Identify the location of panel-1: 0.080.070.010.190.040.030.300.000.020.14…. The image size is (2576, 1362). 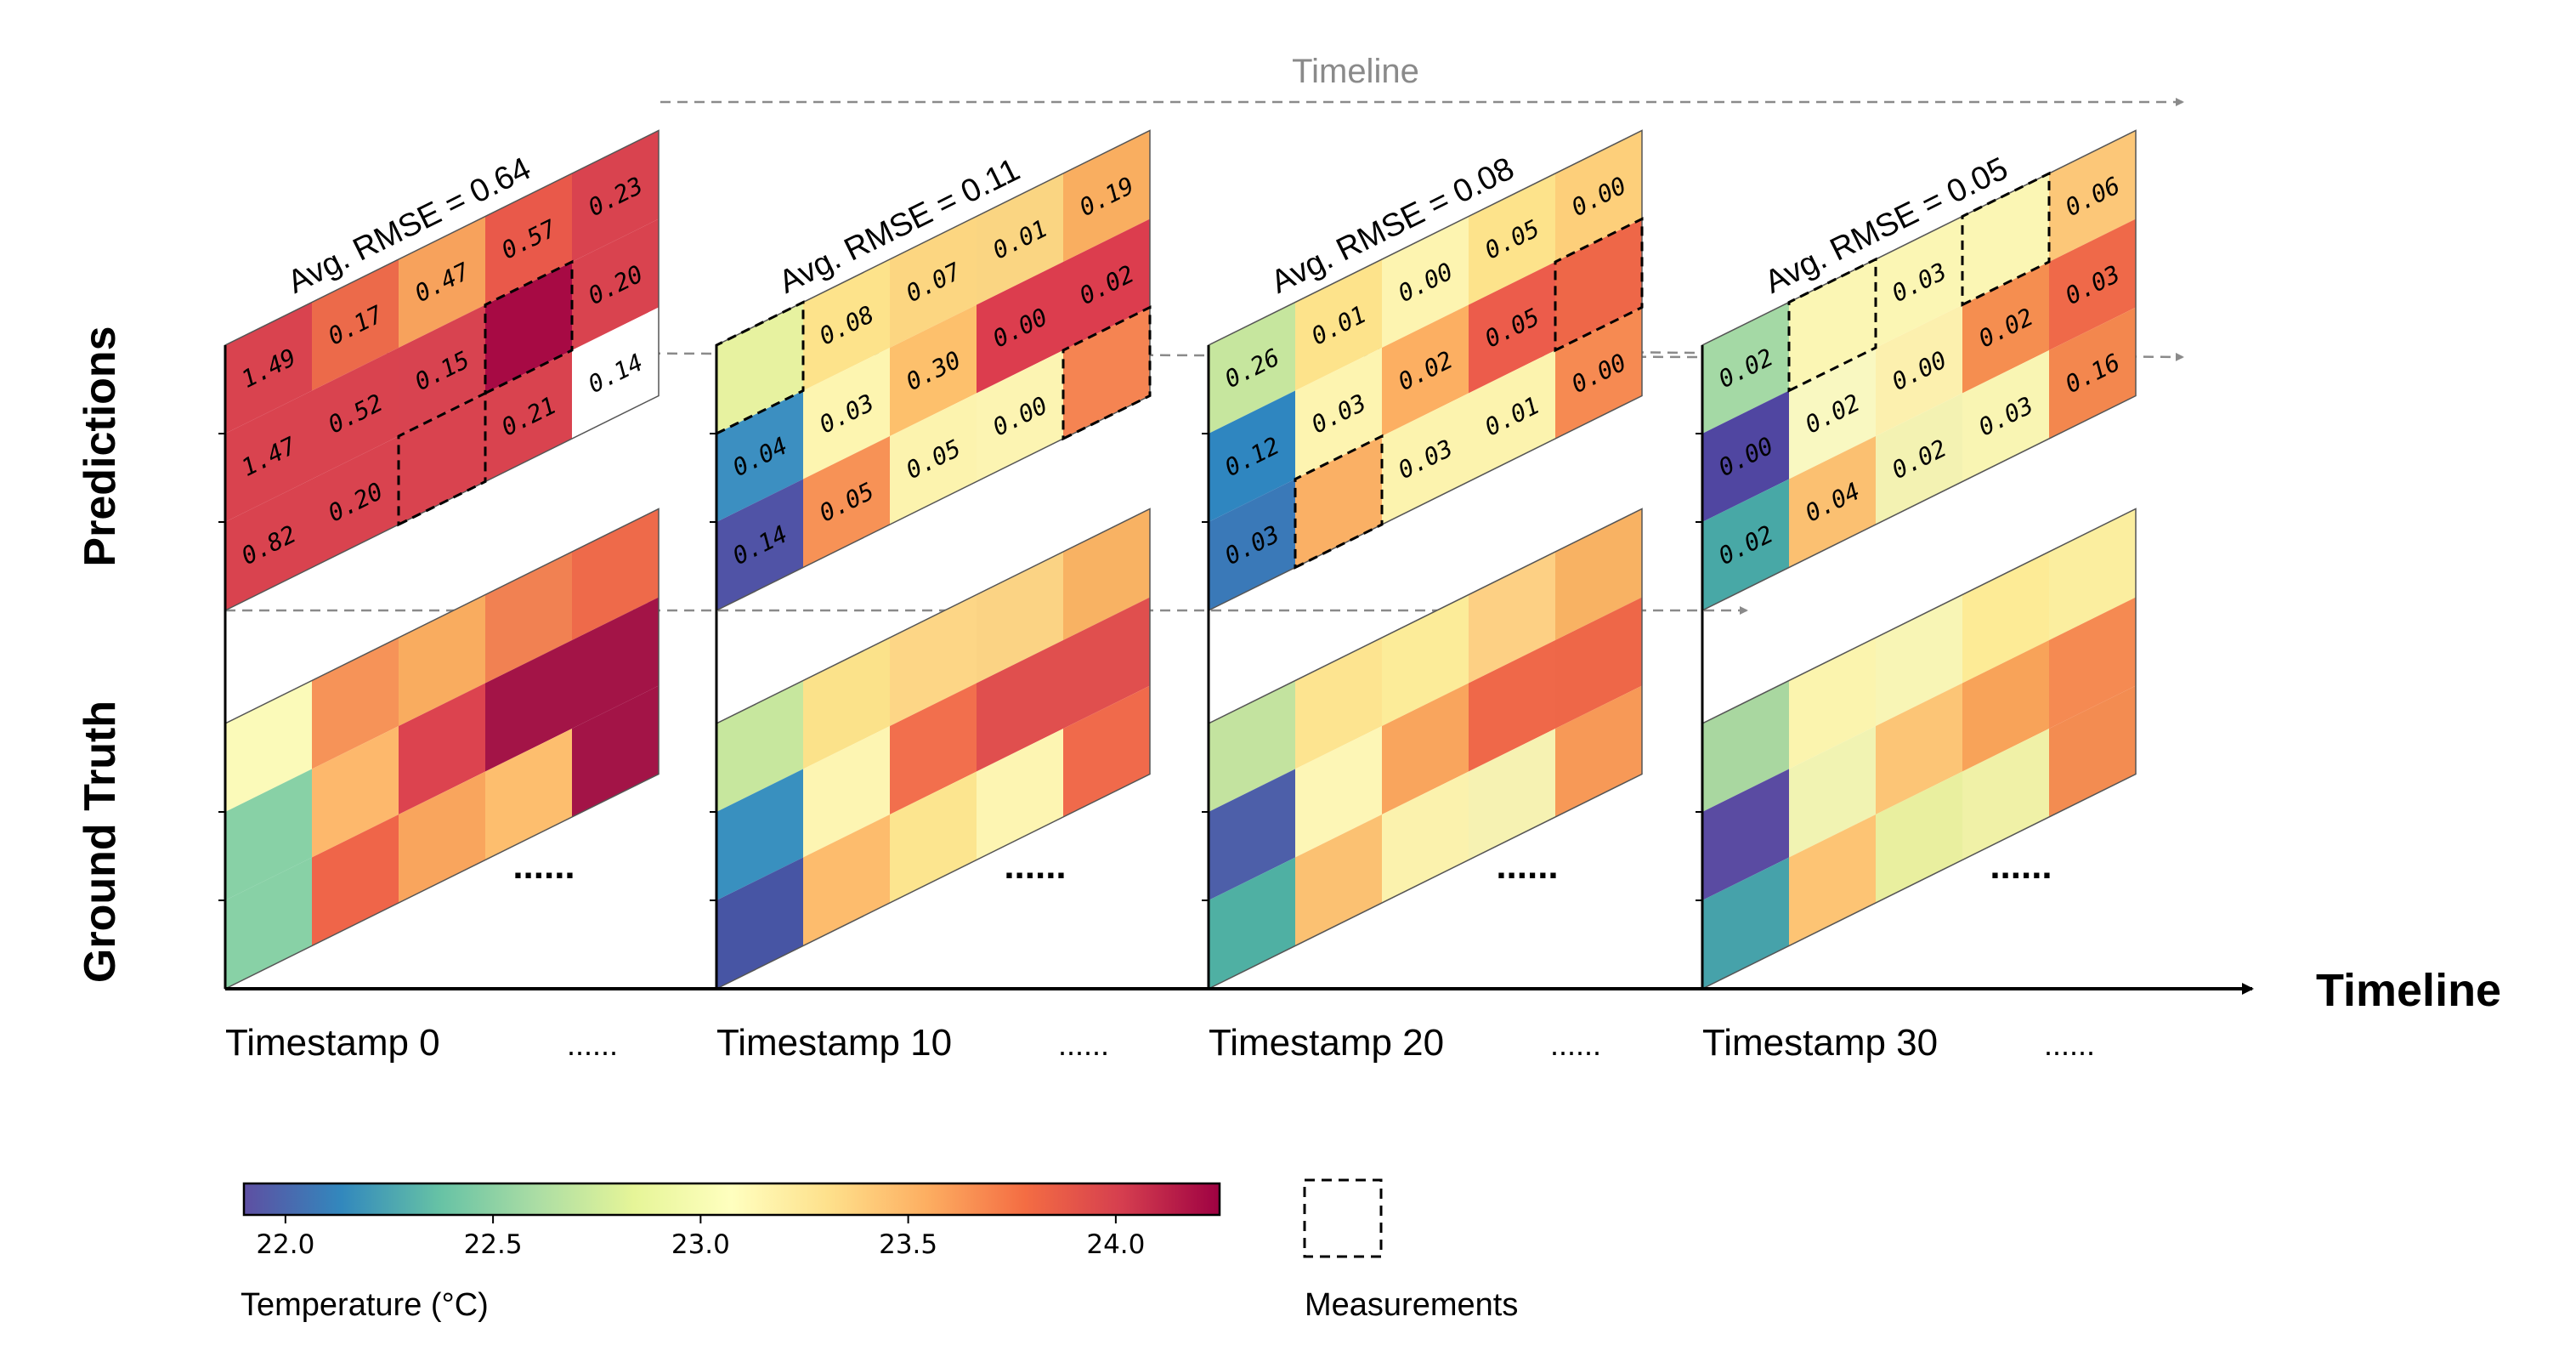
(931, 559).